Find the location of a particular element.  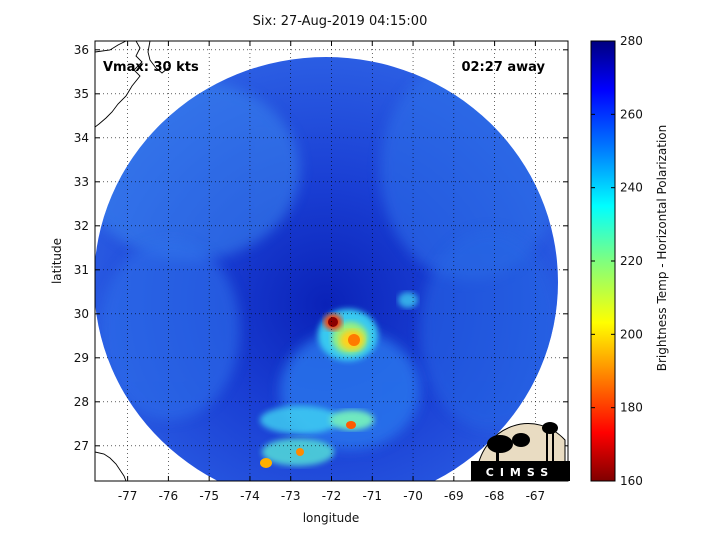

time-away-label: 02:27 away is located at coordinates (503, 67).